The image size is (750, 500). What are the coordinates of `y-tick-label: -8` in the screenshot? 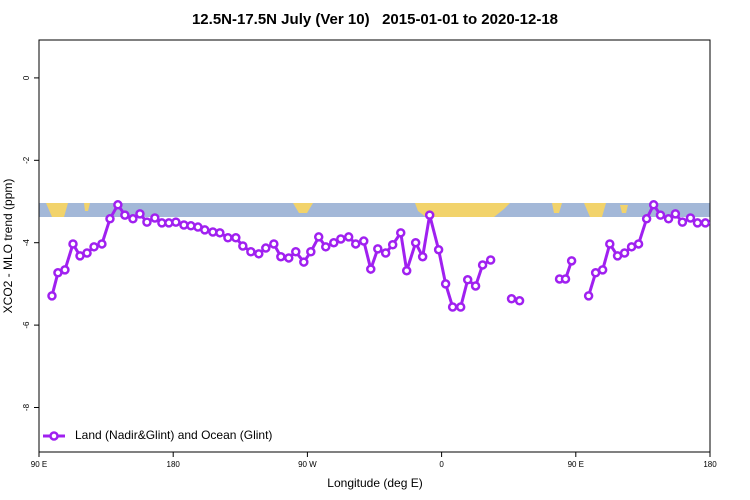 It's located at (26, 407).